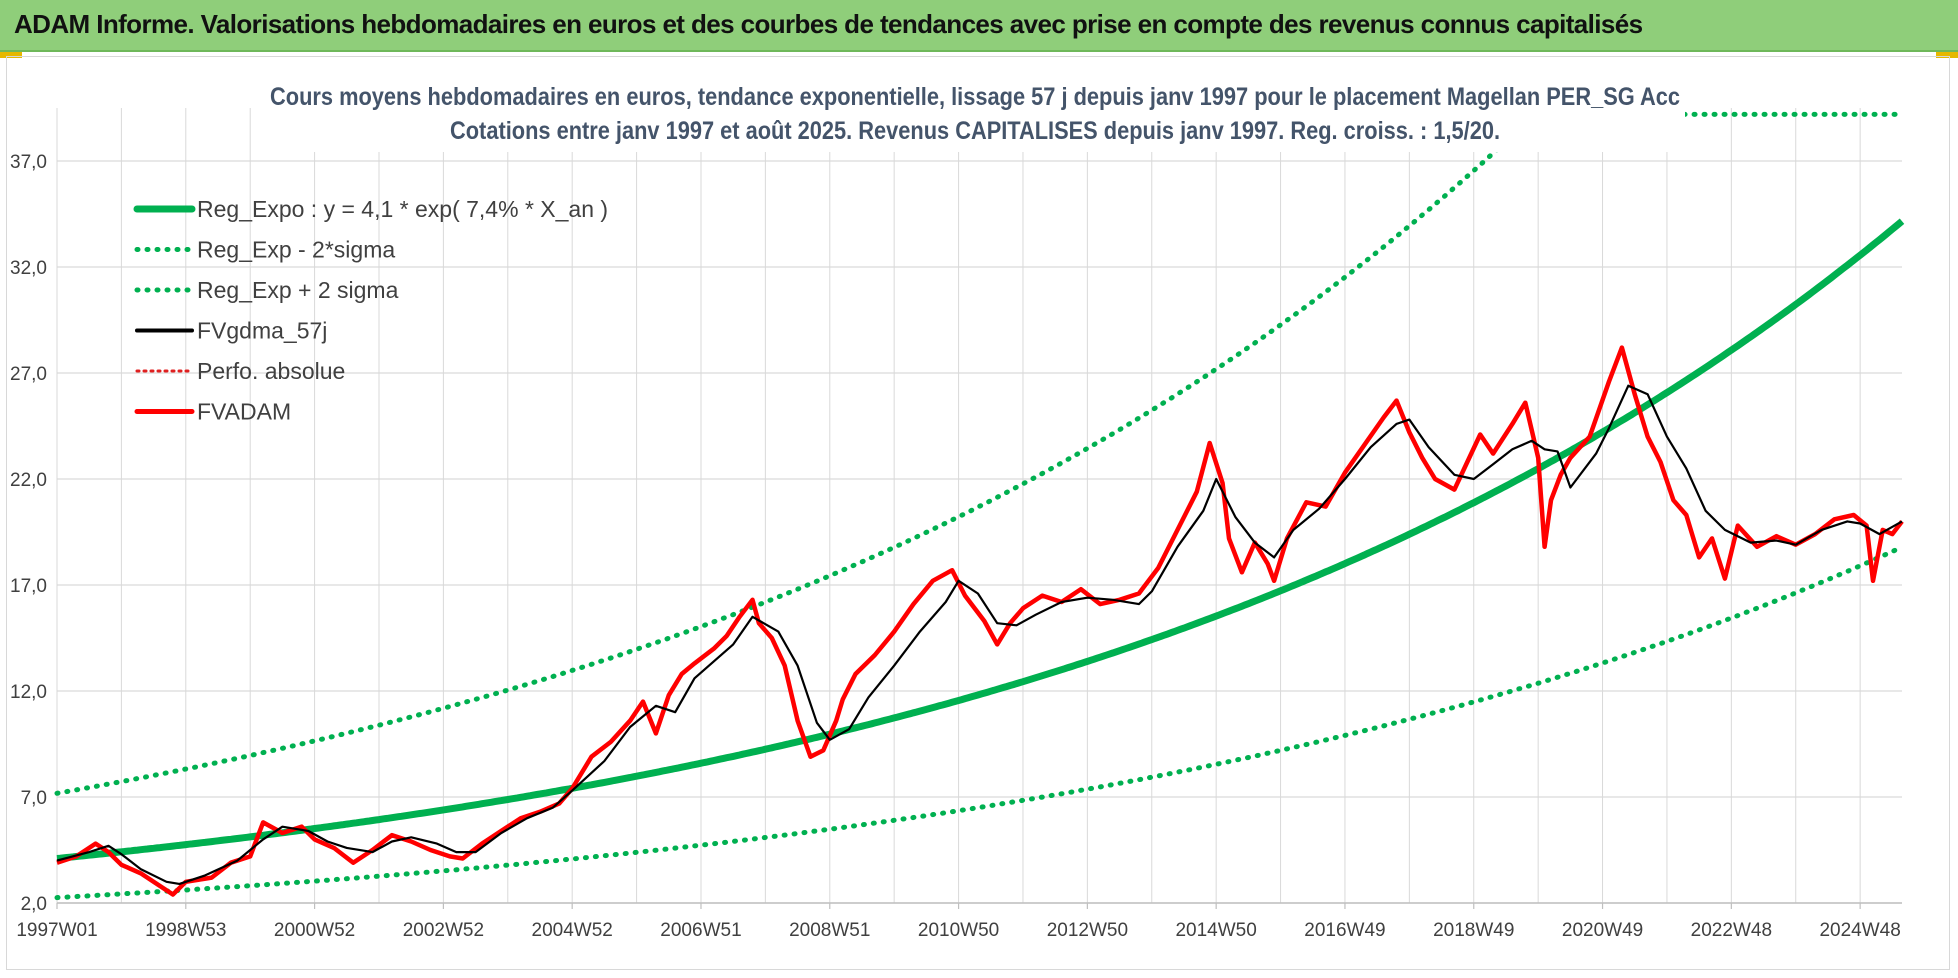  I want to click on legend-entry-reg-expo: Reg_Expo : y = 4,1 * exp( 7,4% * X_an ), so click(370, 209).